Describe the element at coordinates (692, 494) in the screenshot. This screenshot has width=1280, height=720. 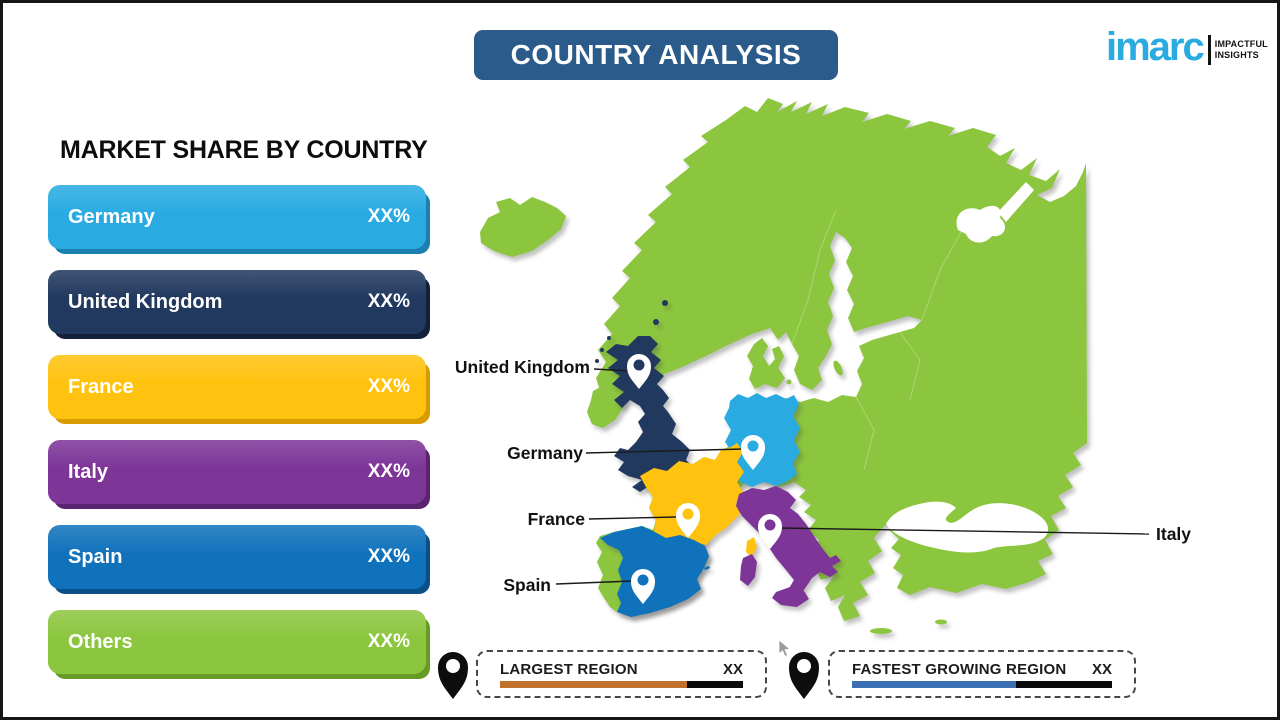
I see `map-country-france` at that location.